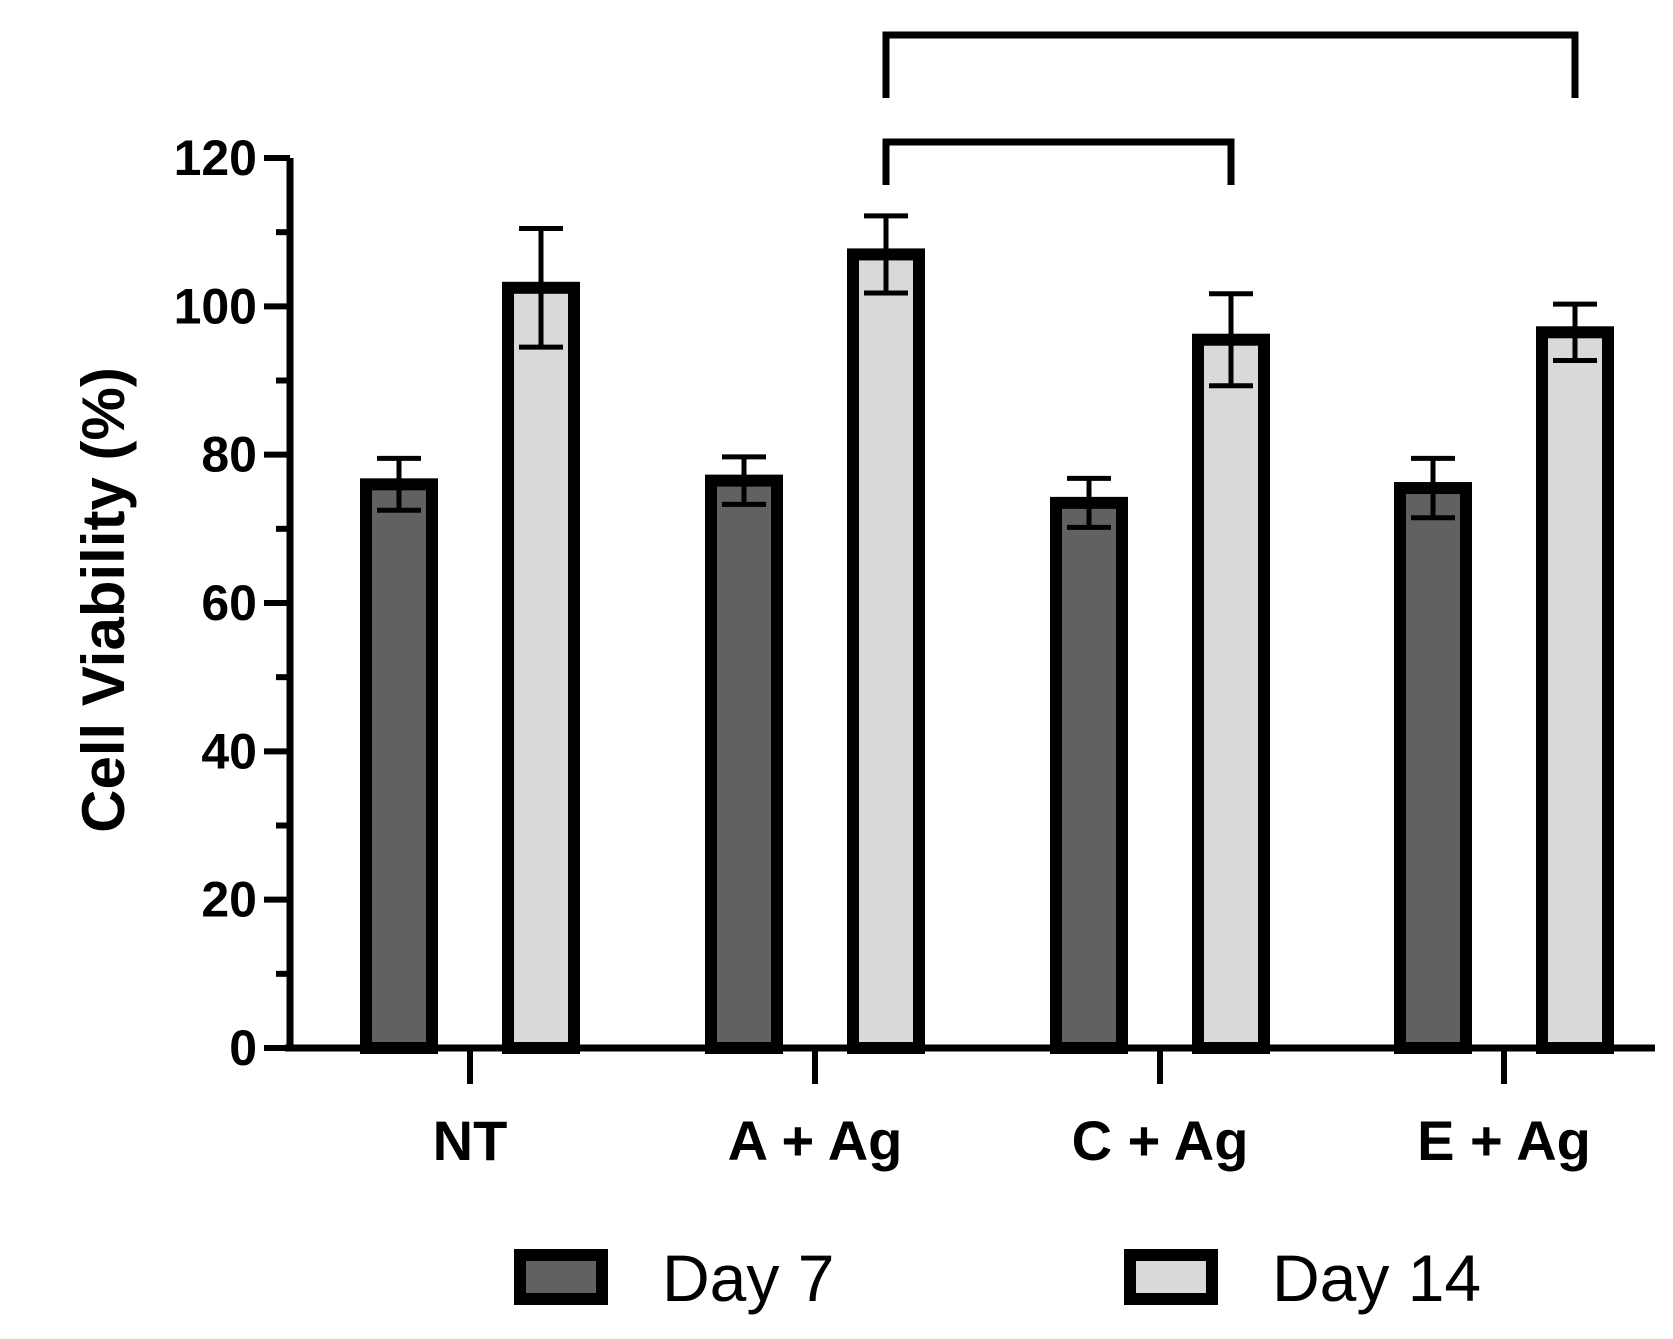 This screenshot has width=1673, height=1339. Describe the element at coordinates (1160, 1140) in the screenshot. I see `x-tick-label-c-ag: C + Ag` at that location.